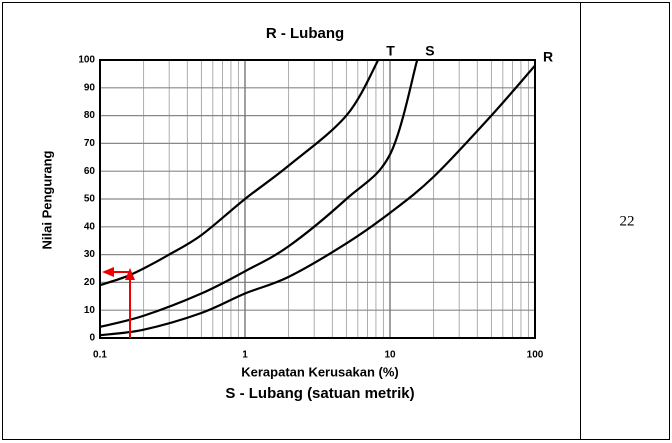 The image size is (672, 443). Describe the element at coordinates (90, 226) in the screenshot. I see `y-tick-label: 40` at that location.